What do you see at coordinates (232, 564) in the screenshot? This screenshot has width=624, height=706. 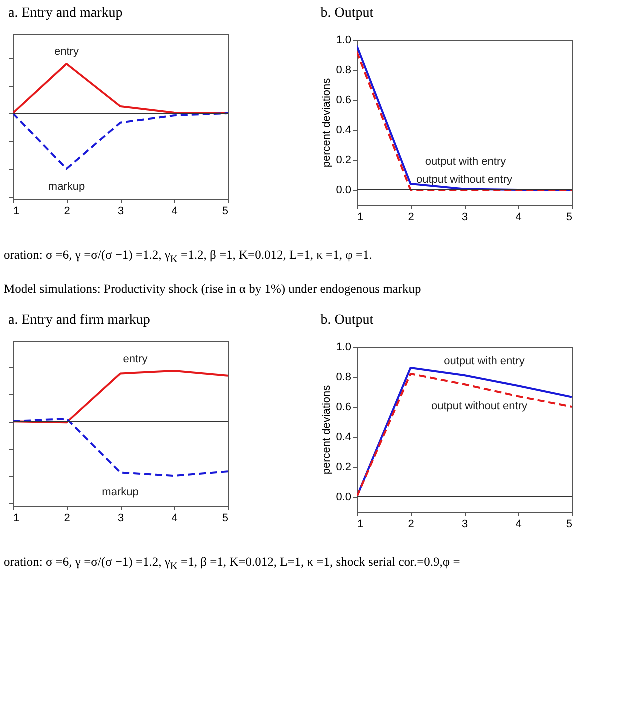 I see `text: oration: σ =6, γ =σ/(σ −1) =1.2, γ$_{K}$ =1, β =1, K=0.012, L=1, κ =1, shock serial cor.=0.9,φ =` at bounding box center [232, 564].